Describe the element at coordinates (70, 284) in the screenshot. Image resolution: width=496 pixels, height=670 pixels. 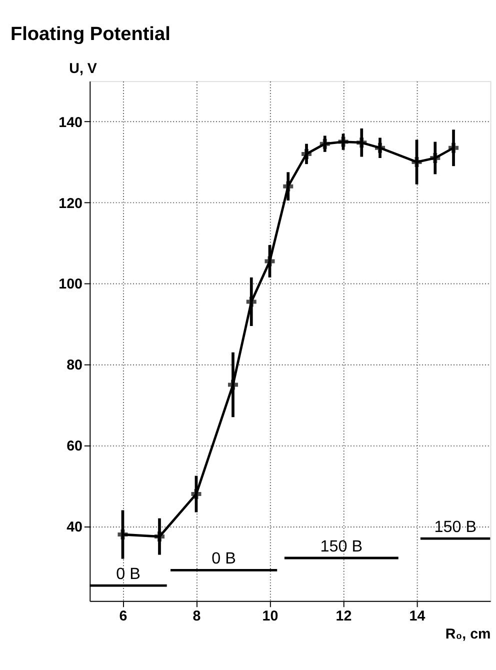
I see `y-tick-label: 100` at that location.